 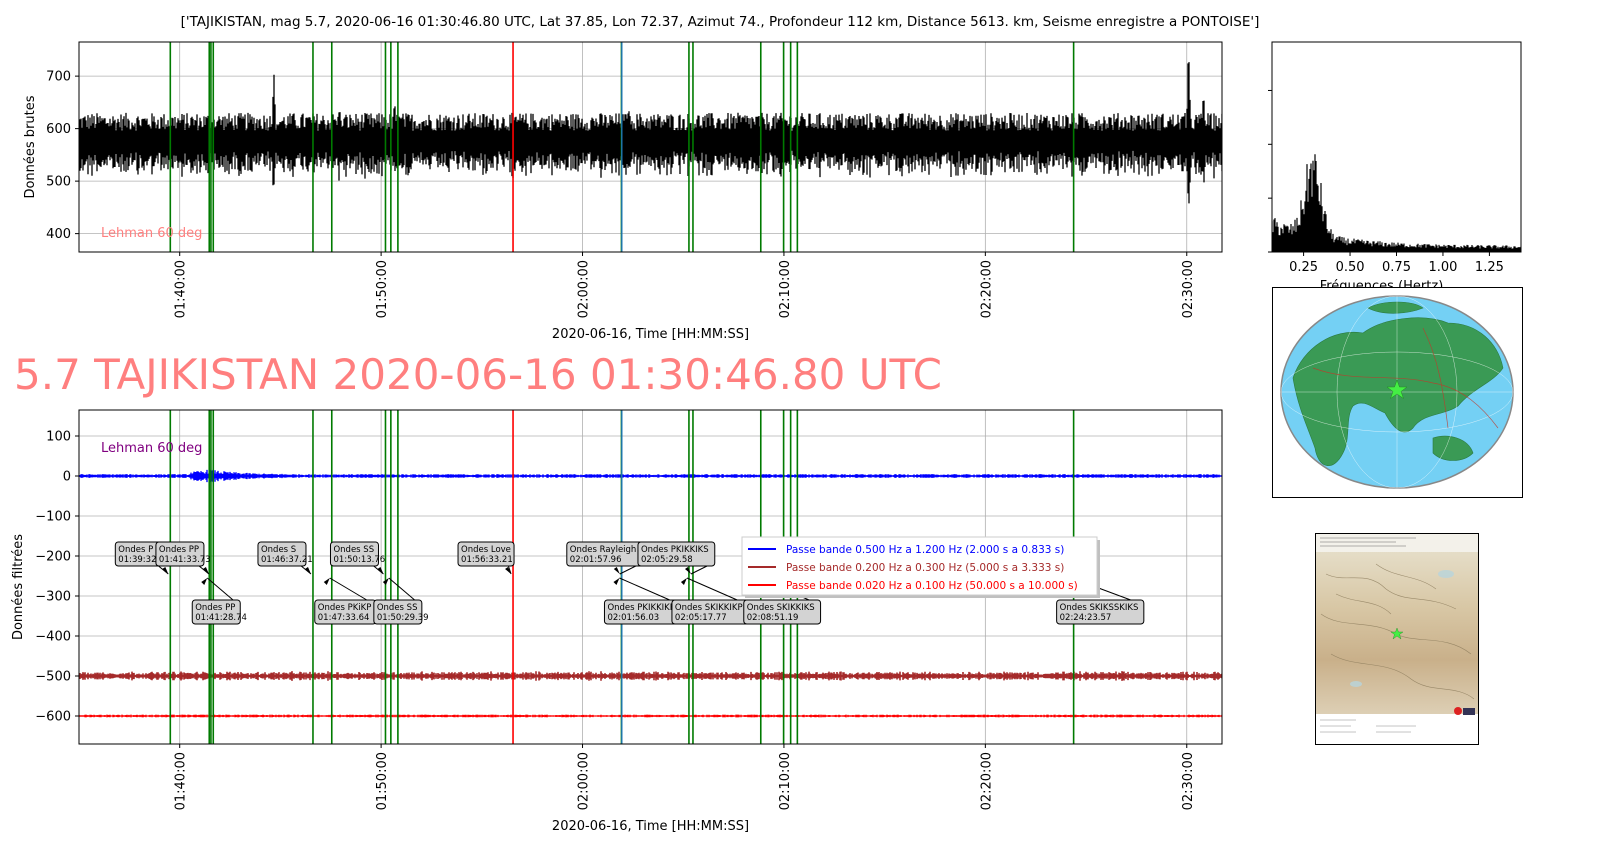 I want to click on epicenter-star-icon, so click(x=1397, y=633).